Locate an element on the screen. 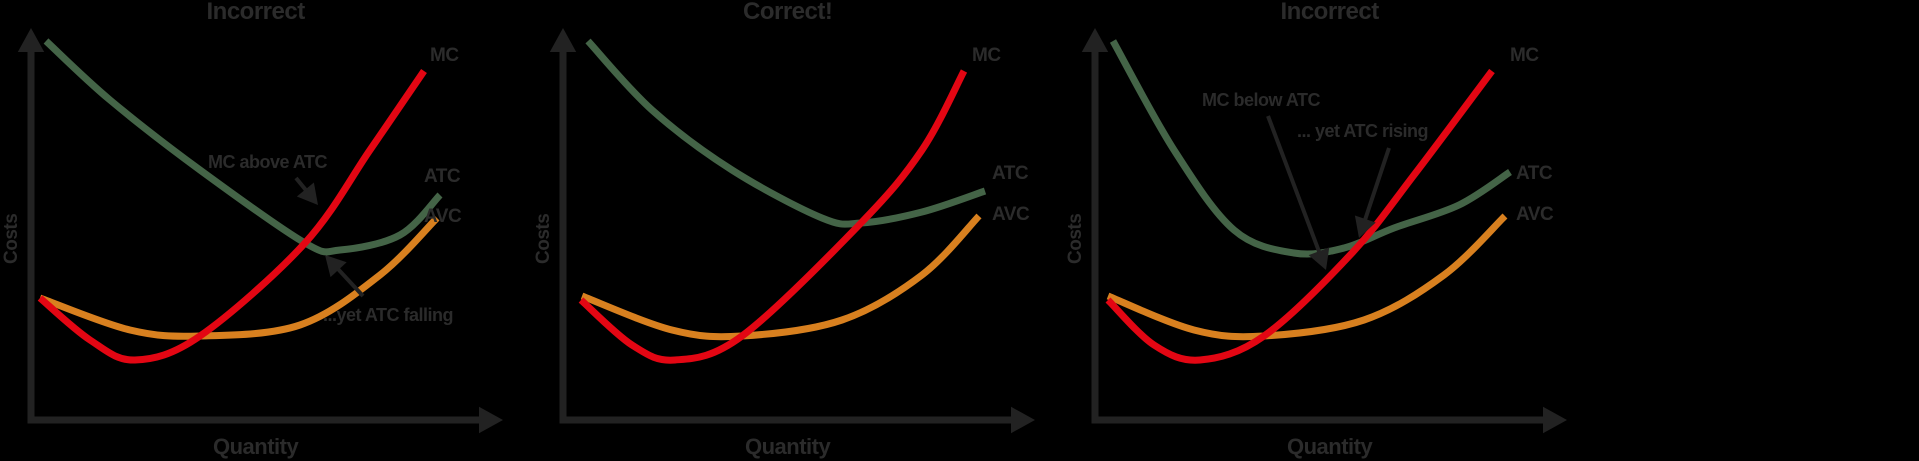 The height and width of the screenshot is (461, 1919). annotation-text: ...yet ATC falling is located at coordinates (388, 315).